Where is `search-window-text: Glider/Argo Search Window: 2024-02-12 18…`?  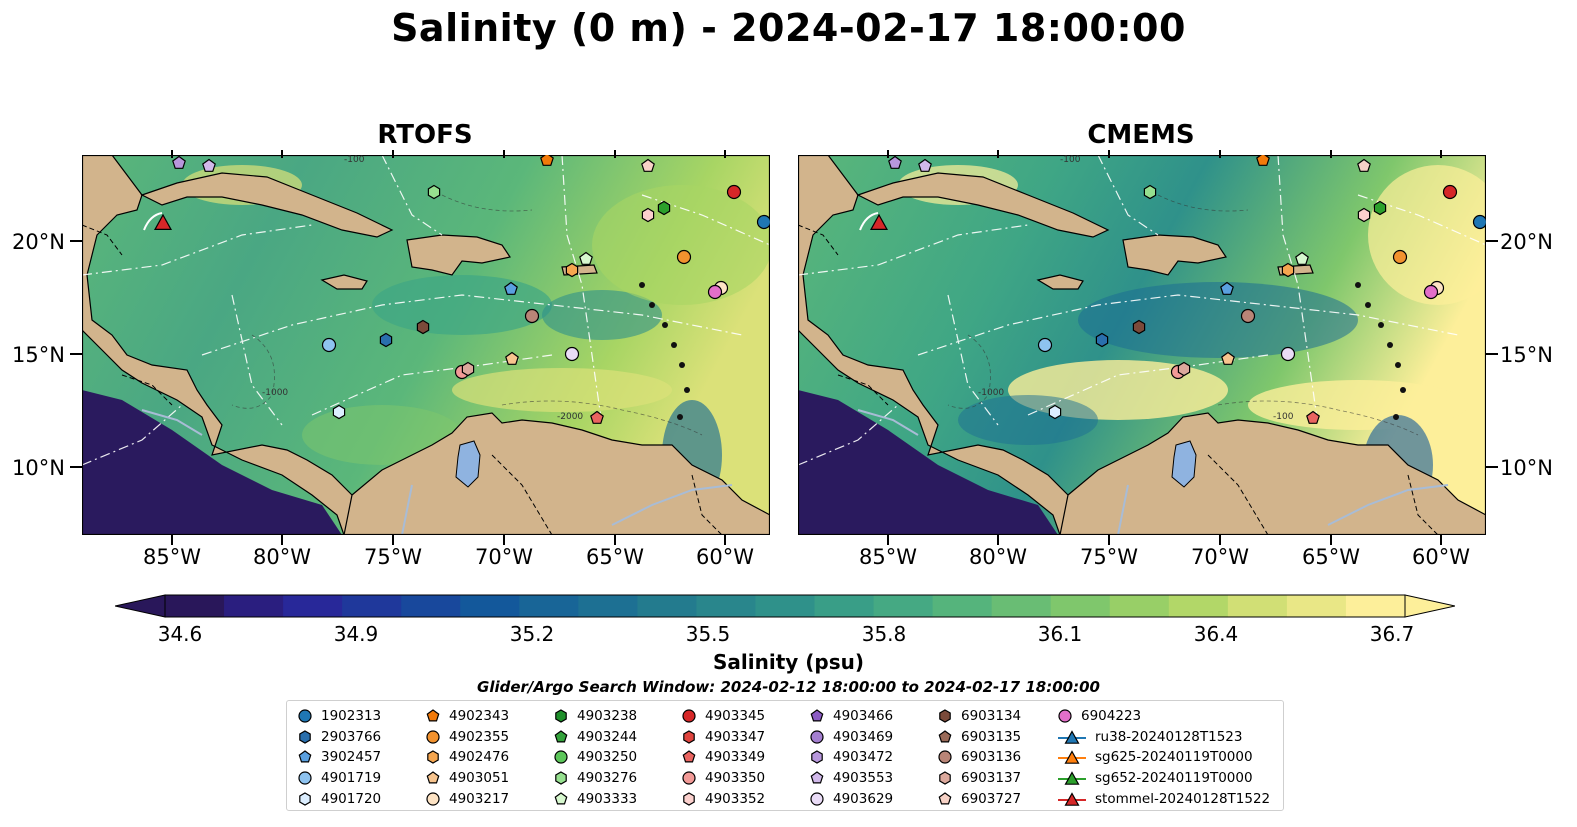
search-window-text: Glider/Argo Search Window: 2024-02-12 18… is located at coordinates (788, 687).